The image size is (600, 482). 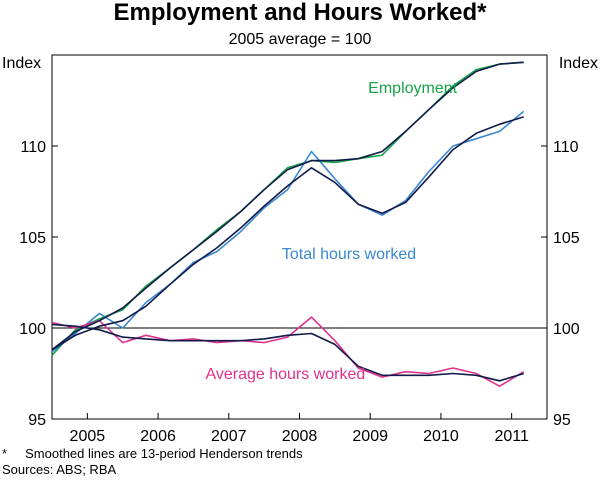 What do you see at coordinates (578, 63) in the screenshot?
I see `right-axis-label: Index` at bounding box center [578, 63].